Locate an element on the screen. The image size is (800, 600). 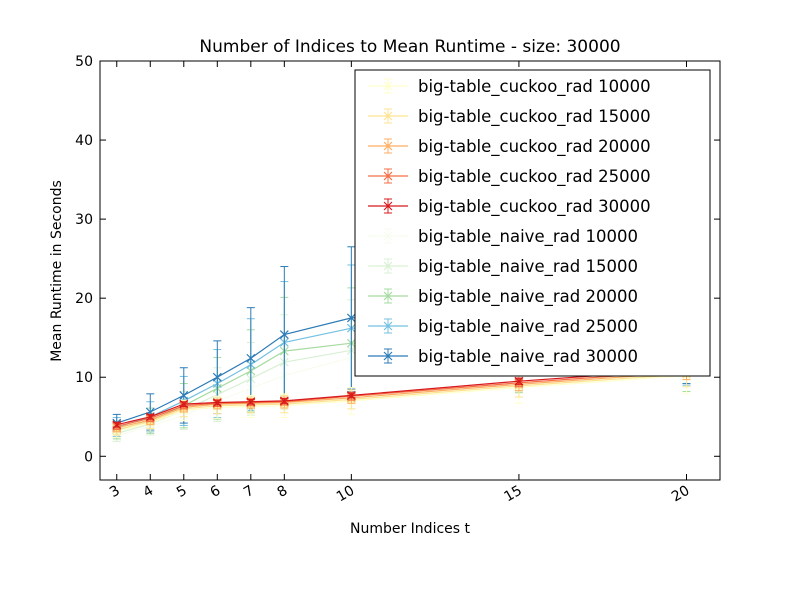
legend-entry-5: big-table_naive_rad 10000 is located at coordinates (503, 237).